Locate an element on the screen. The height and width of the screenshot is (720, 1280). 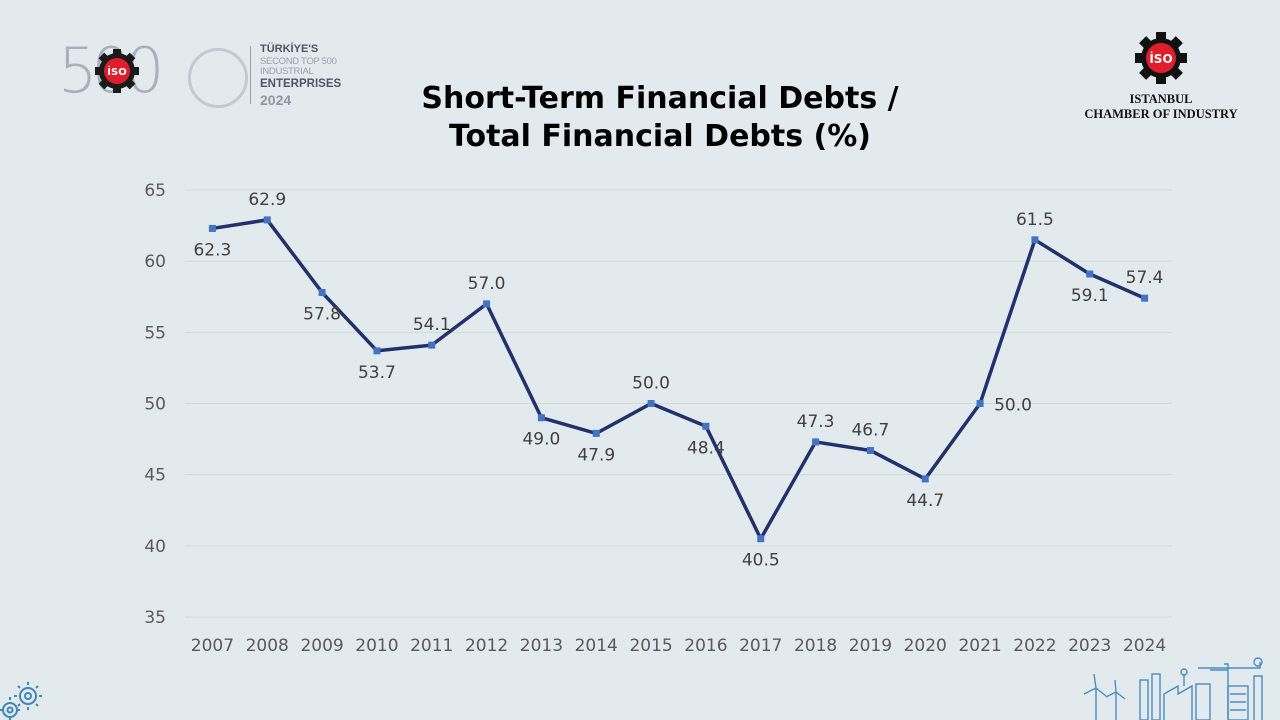
y-tick-label: 55 is located at coordinates (155, 333).